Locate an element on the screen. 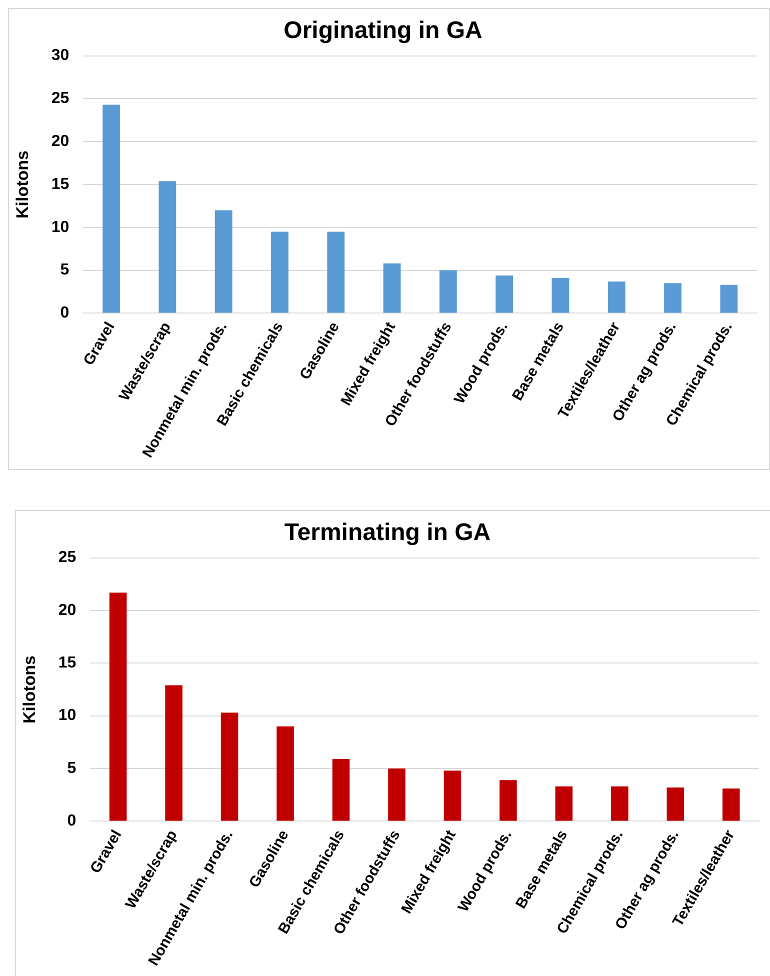  chart-title: Terminating in GA is located at coordinates (387, 532).